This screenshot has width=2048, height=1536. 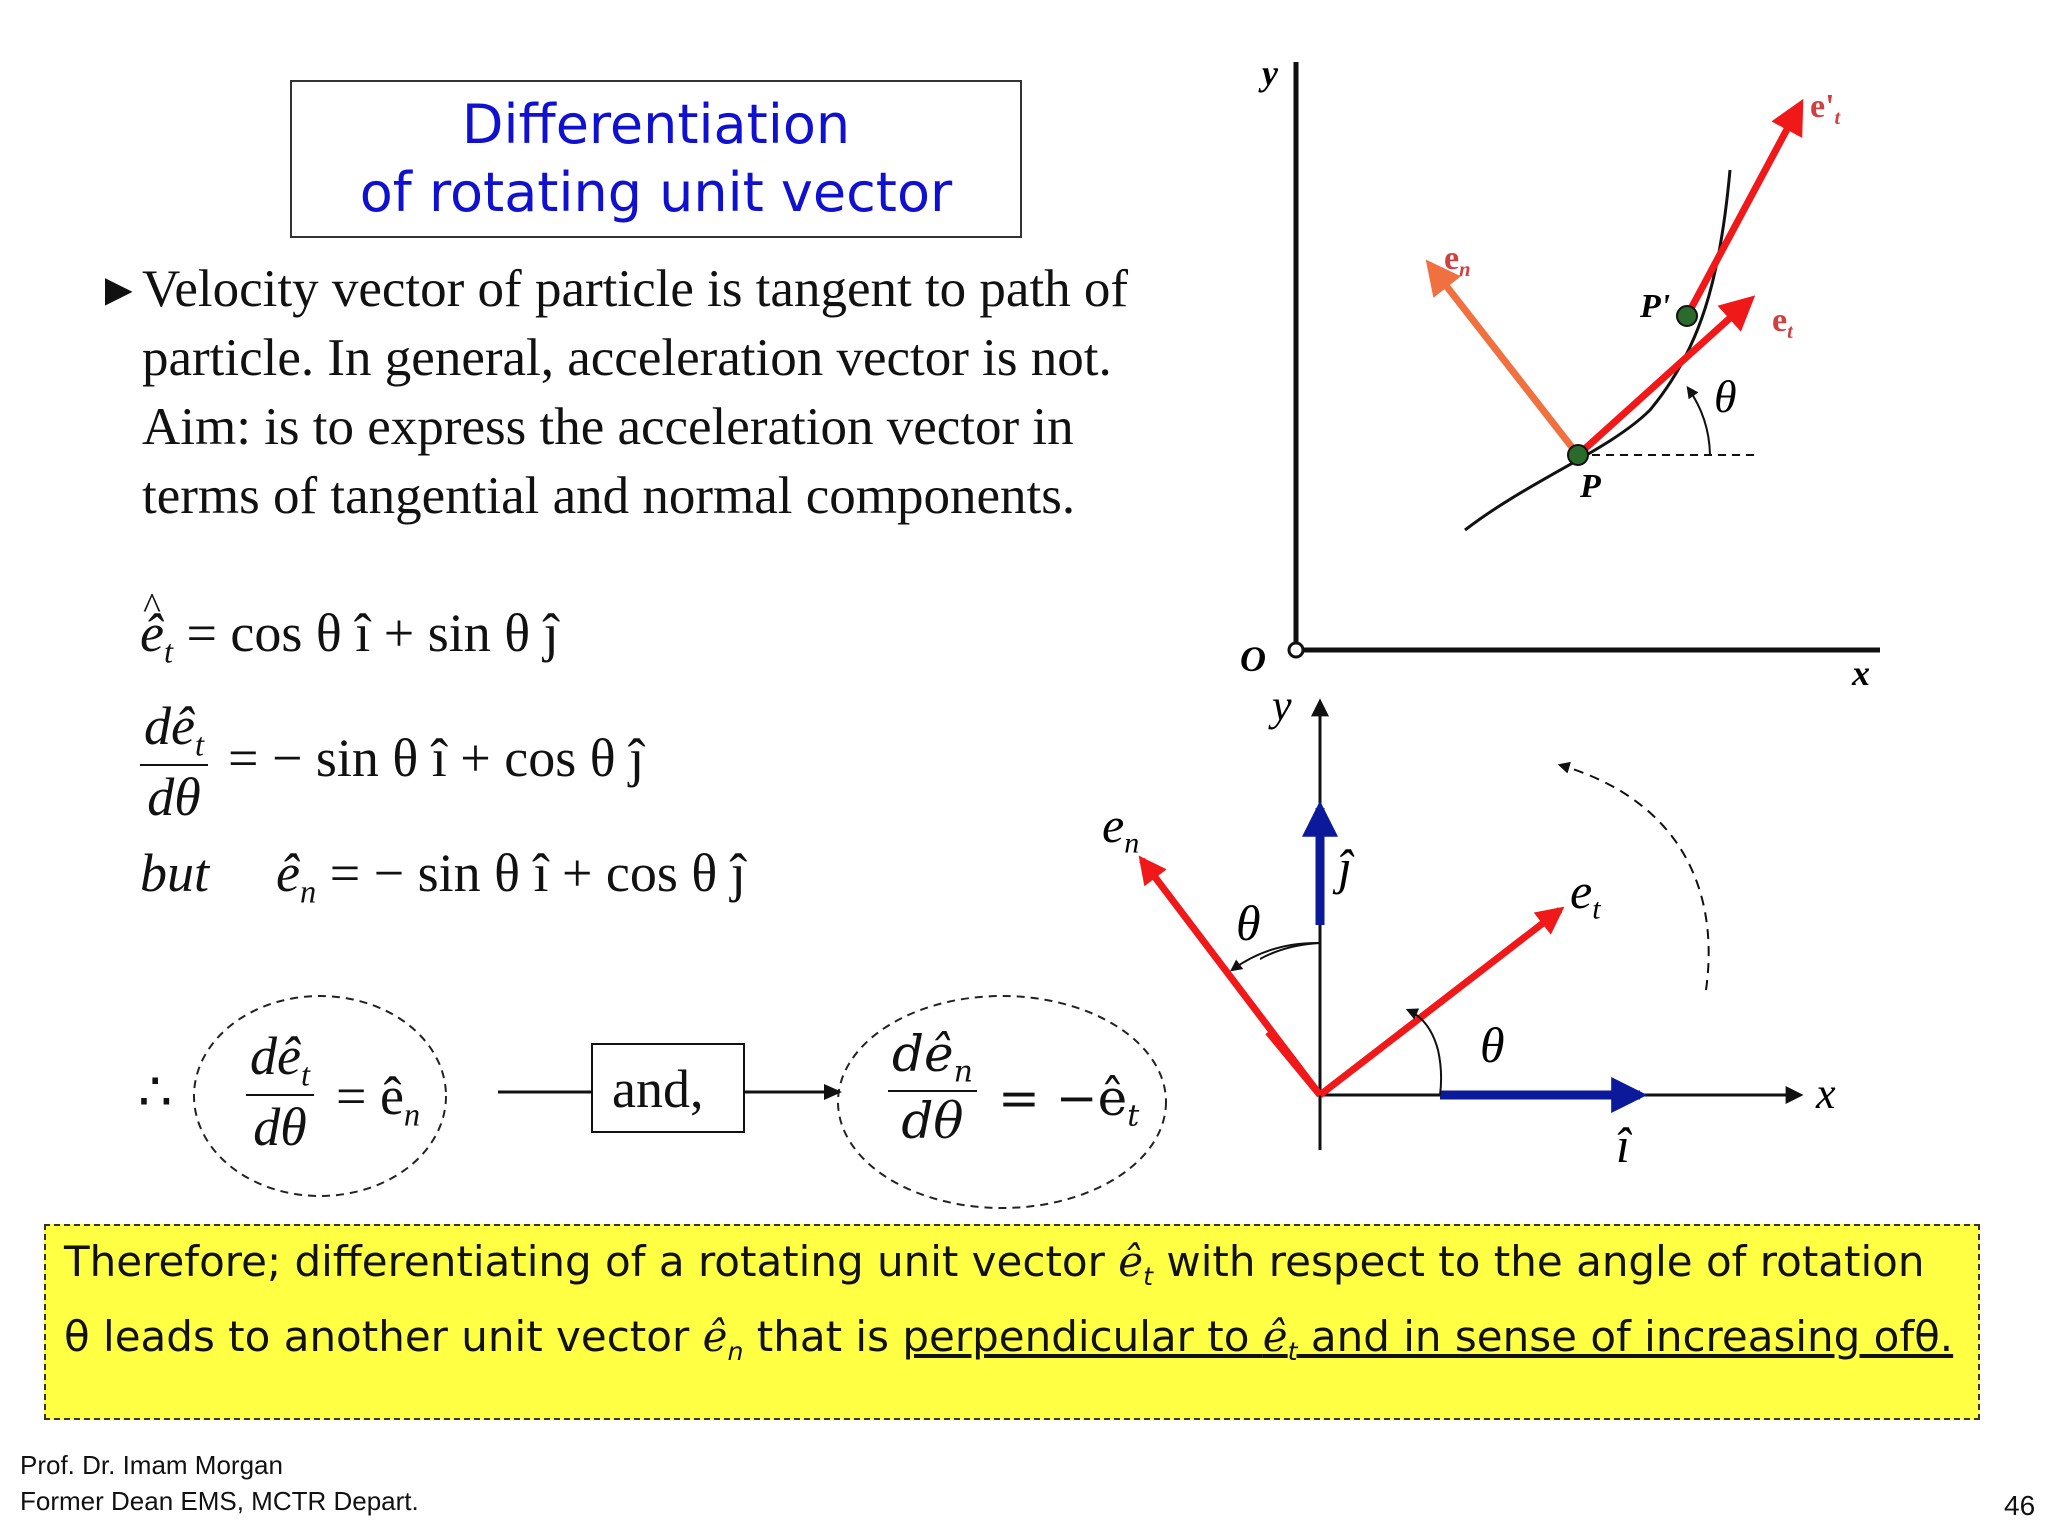 I want to click on j-unit-label: ĵ, so click(x=1345, y=867).